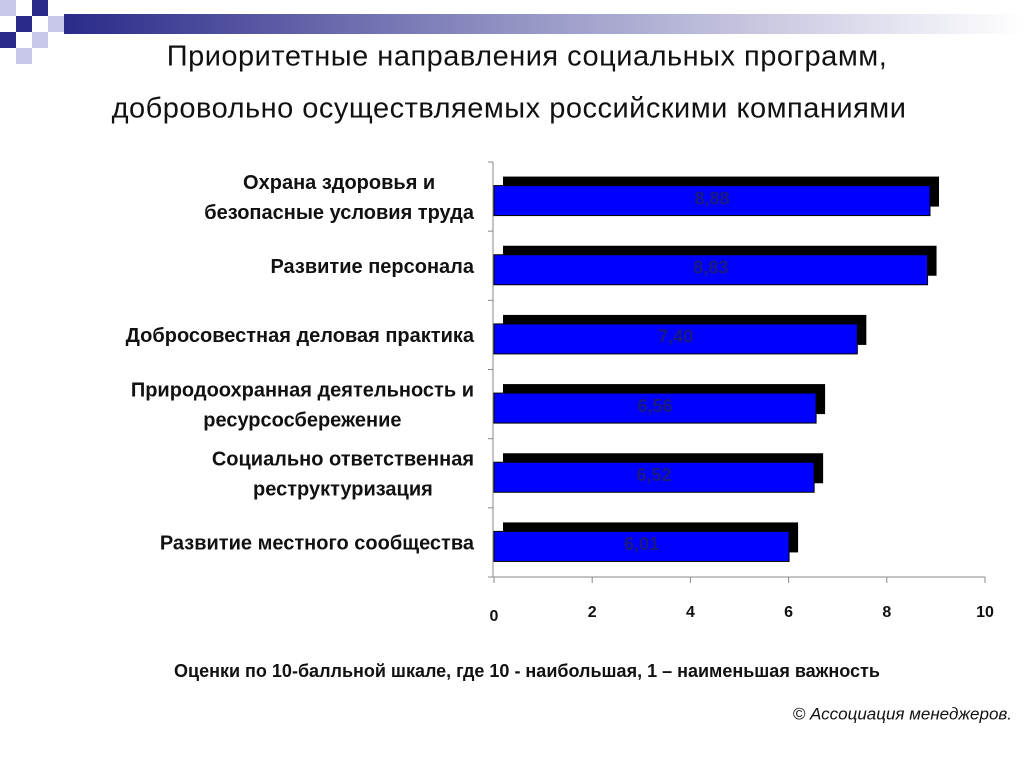  Describe the element at coordinates (788, 612) in the screenshot. I see `x-tick-label: 6` at that location.